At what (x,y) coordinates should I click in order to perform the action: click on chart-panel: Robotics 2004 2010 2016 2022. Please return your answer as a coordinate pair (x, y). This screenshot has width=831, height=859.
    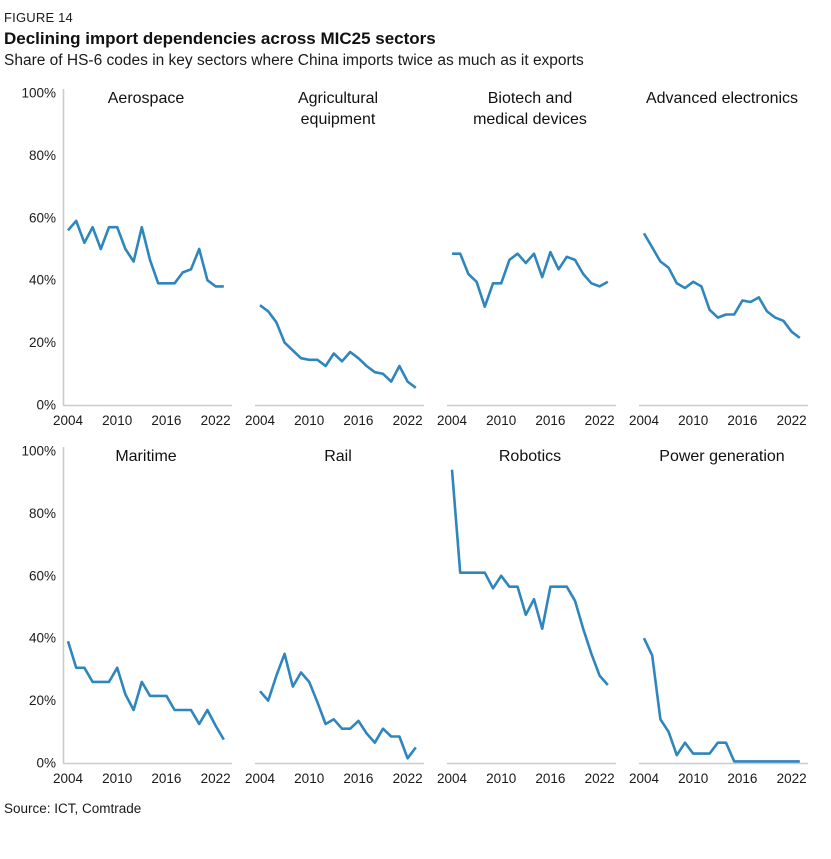
    Looking at the image, I should click on (537, 615).